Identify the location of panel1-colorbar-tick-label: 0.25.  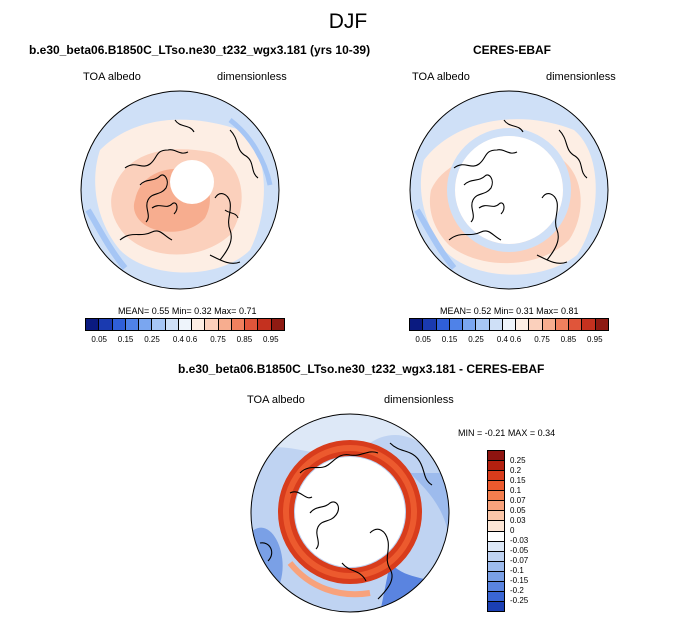
(152, 339).